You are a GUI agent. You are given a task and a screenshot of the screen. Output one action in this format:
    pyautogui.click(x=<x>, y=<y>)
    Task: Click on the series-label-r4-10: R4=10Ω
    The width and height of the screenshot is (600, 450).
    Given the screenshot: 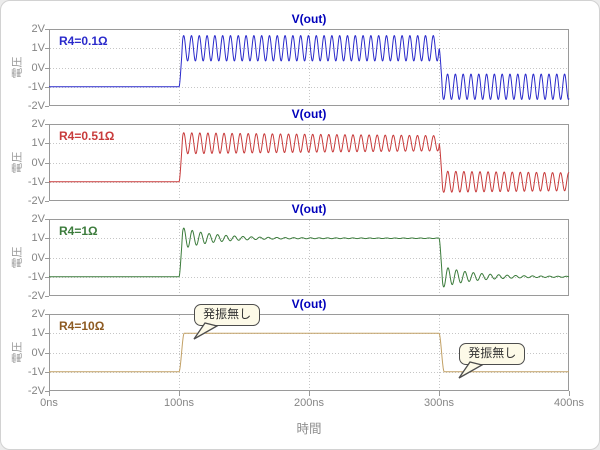 What is the action you would take?
    pyautogui.click(x=82, y=326)
    